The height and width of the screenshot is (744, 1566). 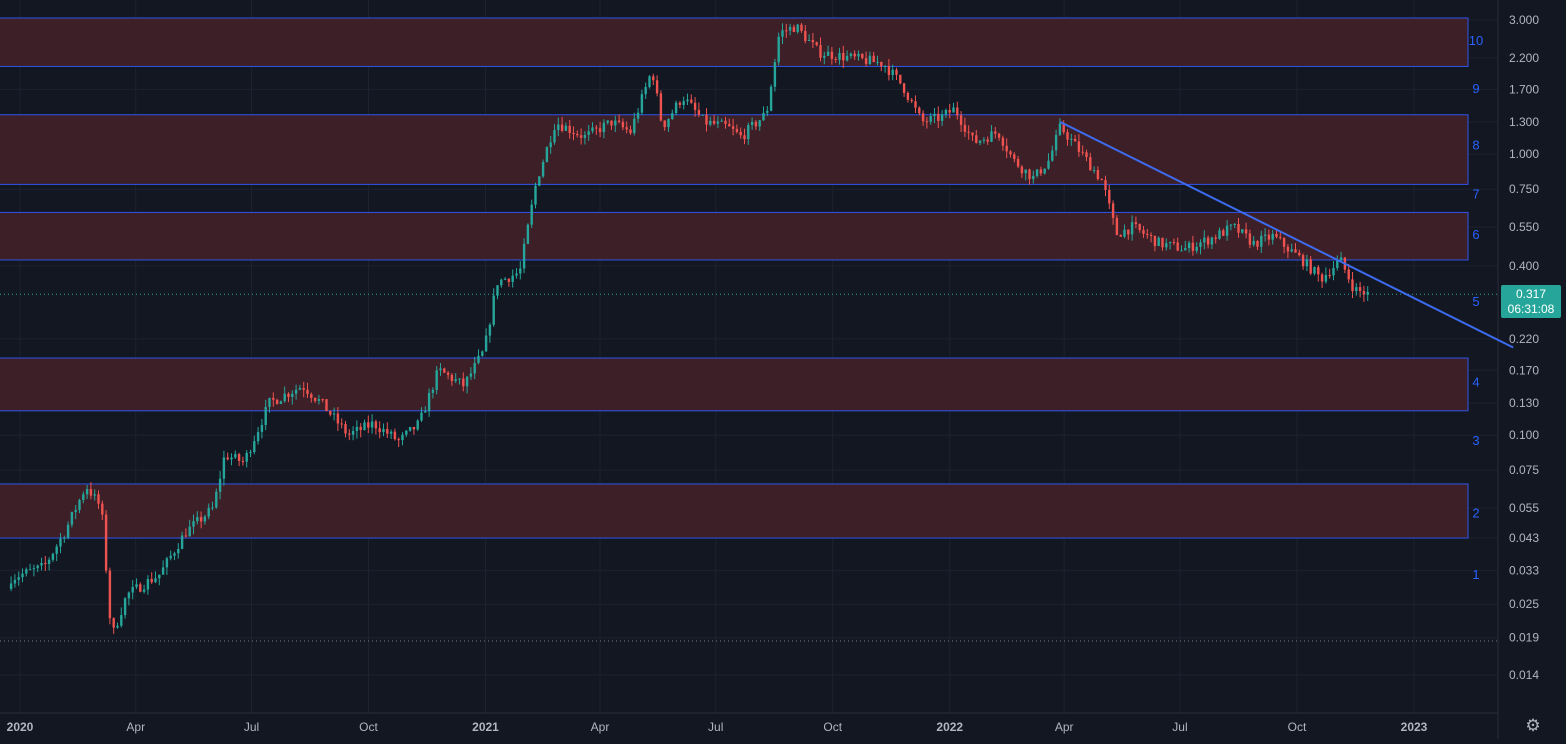 What do you see at coordinates (1476, 307) in the screenshot?
I see `level-numbers: 10 9 8 7 6 5 4 3 2 1` at bounding box center [1476, 307].